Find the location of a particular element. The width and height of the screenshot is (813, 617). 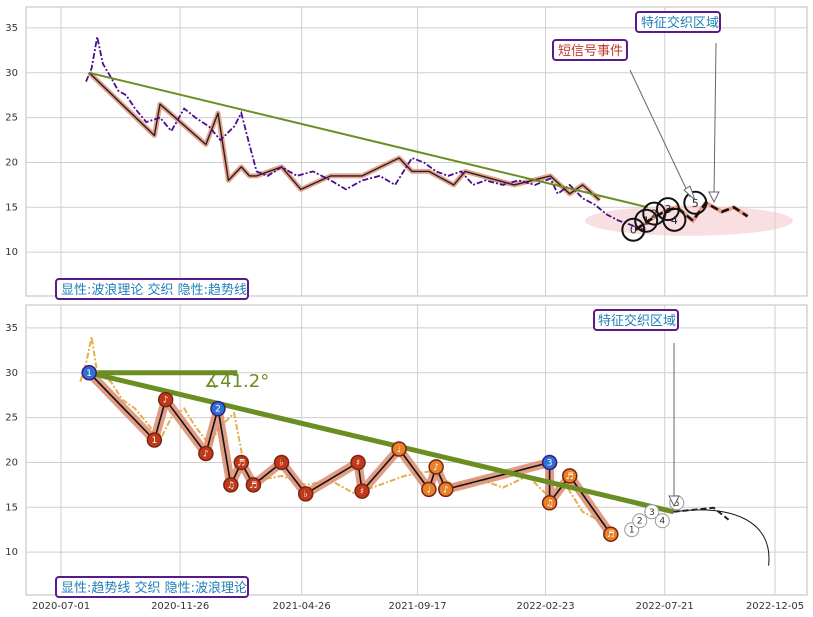

x-tick-label: 2021-09-17 is located at coordinates (418, 606).